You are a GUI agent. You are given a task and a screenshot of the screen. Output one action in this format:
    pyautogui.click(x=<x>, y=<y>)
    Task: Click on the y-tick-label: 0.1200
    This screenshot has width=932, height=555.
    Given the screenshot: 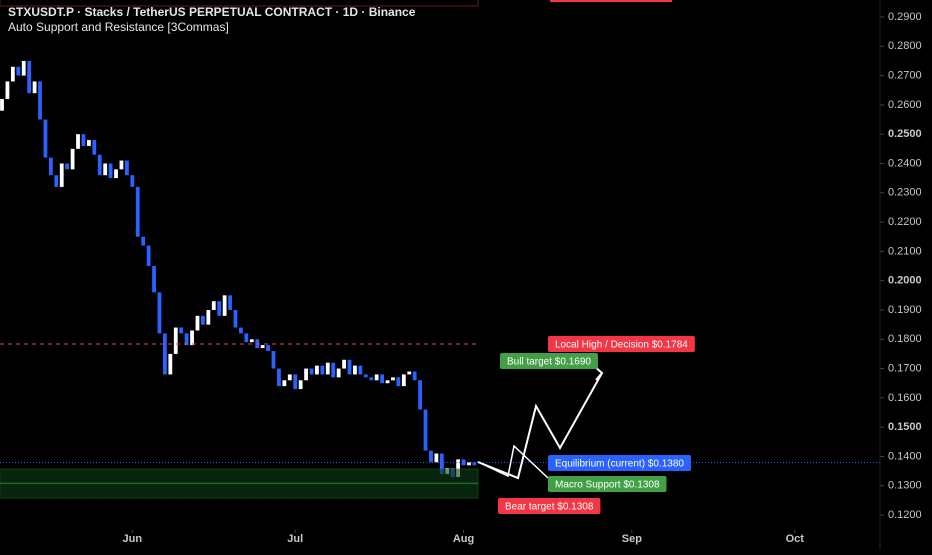 What is the action you would take?
    pyautogui.click(x=905, y=515)
    